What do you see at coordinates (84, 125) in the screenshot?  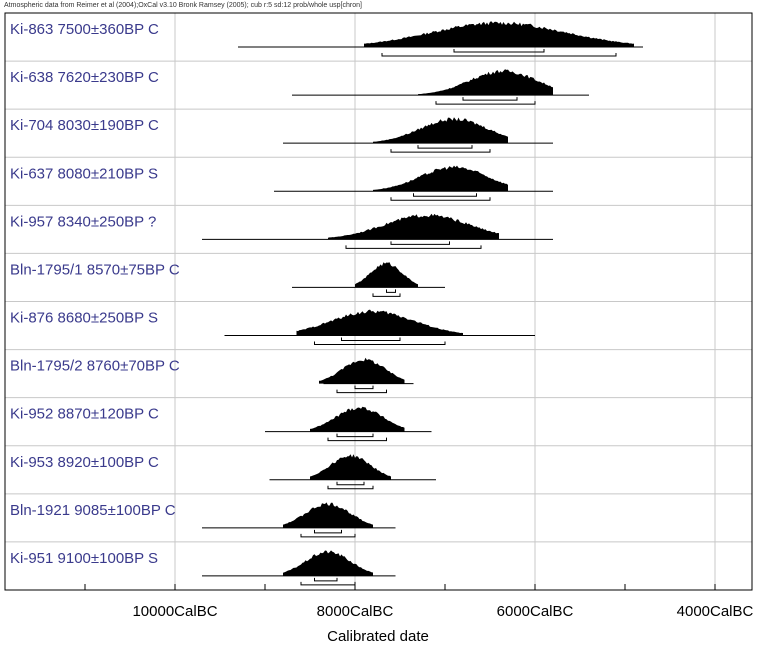 I see `sample-label: Ki-704 8030±190BP C` at bounding box center [84, 125].